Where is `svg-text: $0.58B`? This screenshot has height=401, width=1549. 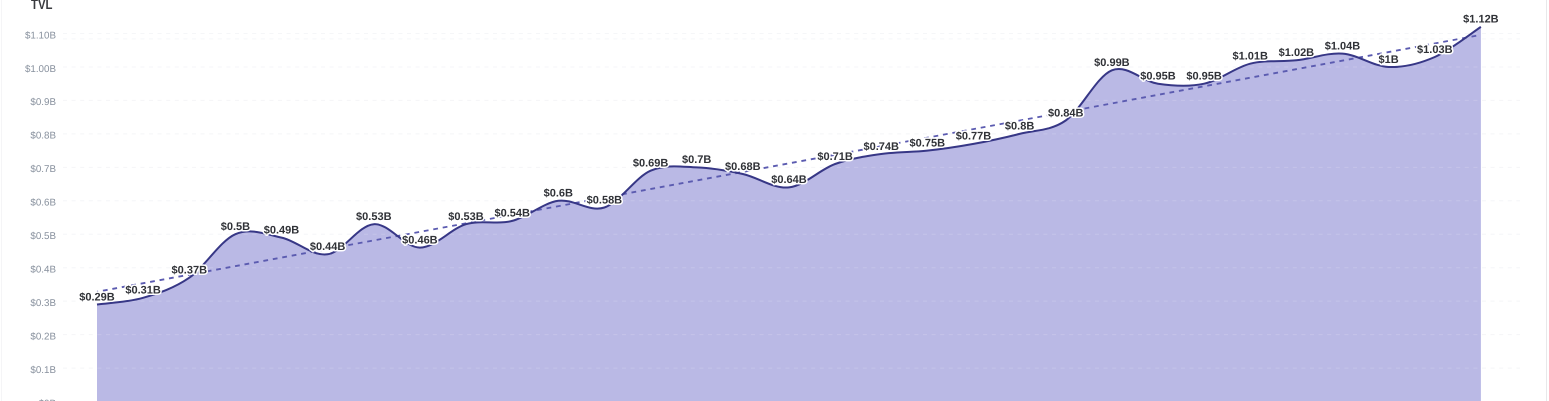 svg-text: $0.58B is located at coordinates (605, 200).